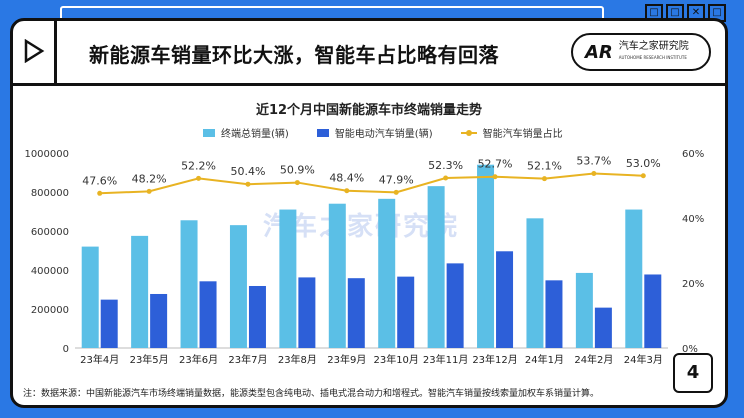  What do you see at coordinates (599, 52) in the screenshot?
I see `logo-mark: AR` at bounding box center [599, 52].